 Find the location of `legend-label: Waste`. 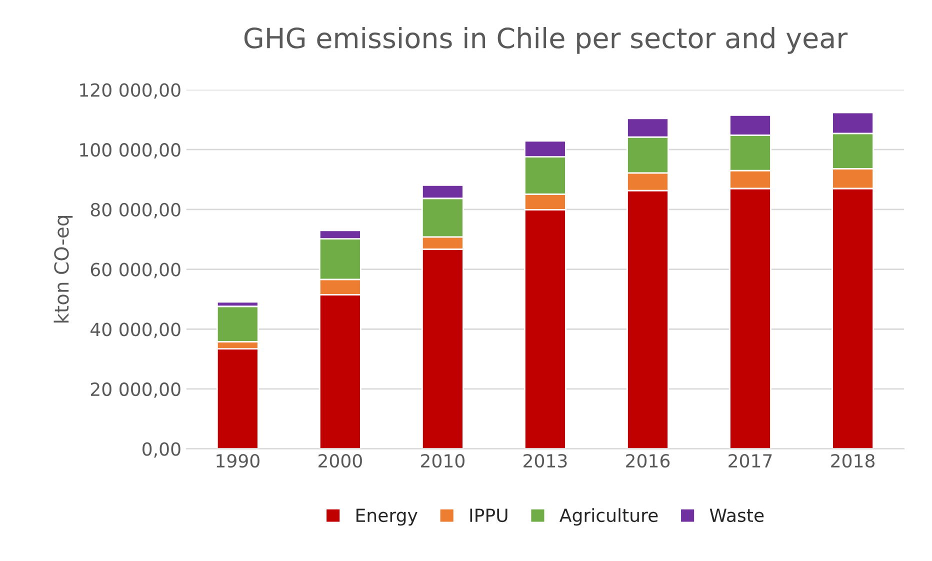

legend-label: Waste is located at coordinates (737, 515).